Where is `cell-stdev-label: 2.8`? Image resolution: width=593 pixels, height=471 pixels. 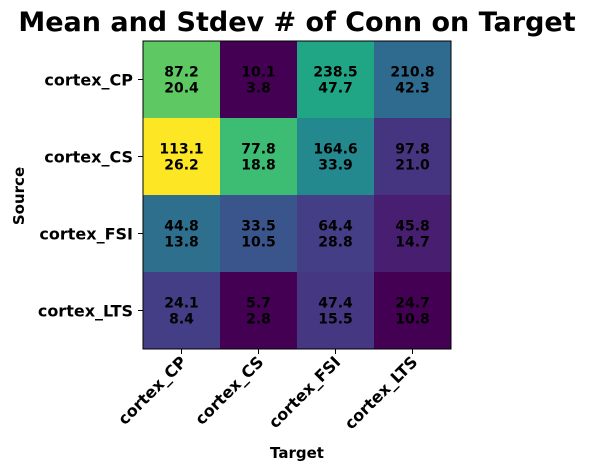 cell-stdev-label: 2.8 is located at coordinates (258, 320).